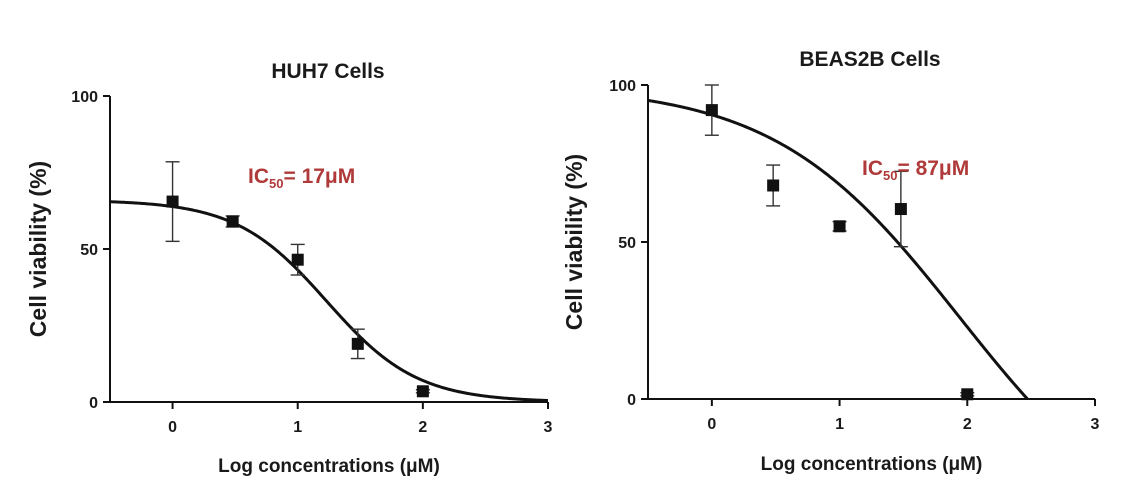  I want to click on ic50-annotation: IC50= 87μM, so click(915, 170).